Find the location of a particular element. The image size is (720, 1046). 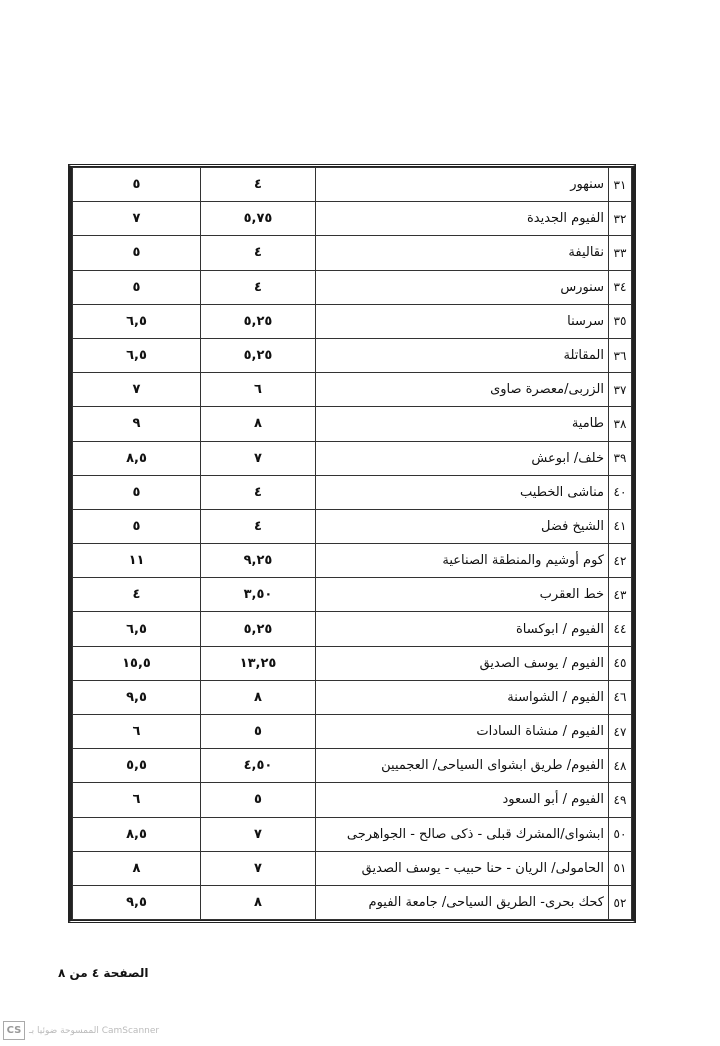

route-name: الفيوم / منشاة السادات is located at coordinates (462, 731).